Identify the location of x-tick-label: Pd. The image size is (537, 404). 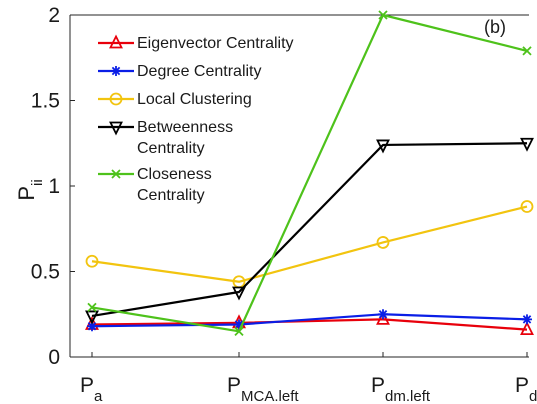
(526, 389).